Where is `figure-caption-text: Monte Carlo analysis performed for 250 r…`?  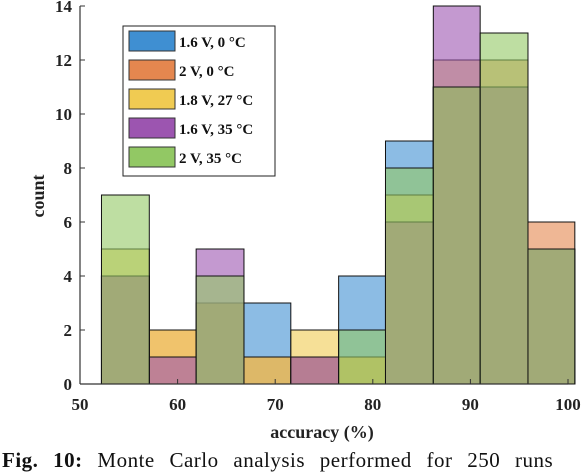 figure-caption-text: Monte Carlo analysis performed for 250 r… is located at coordinates (325, 460).